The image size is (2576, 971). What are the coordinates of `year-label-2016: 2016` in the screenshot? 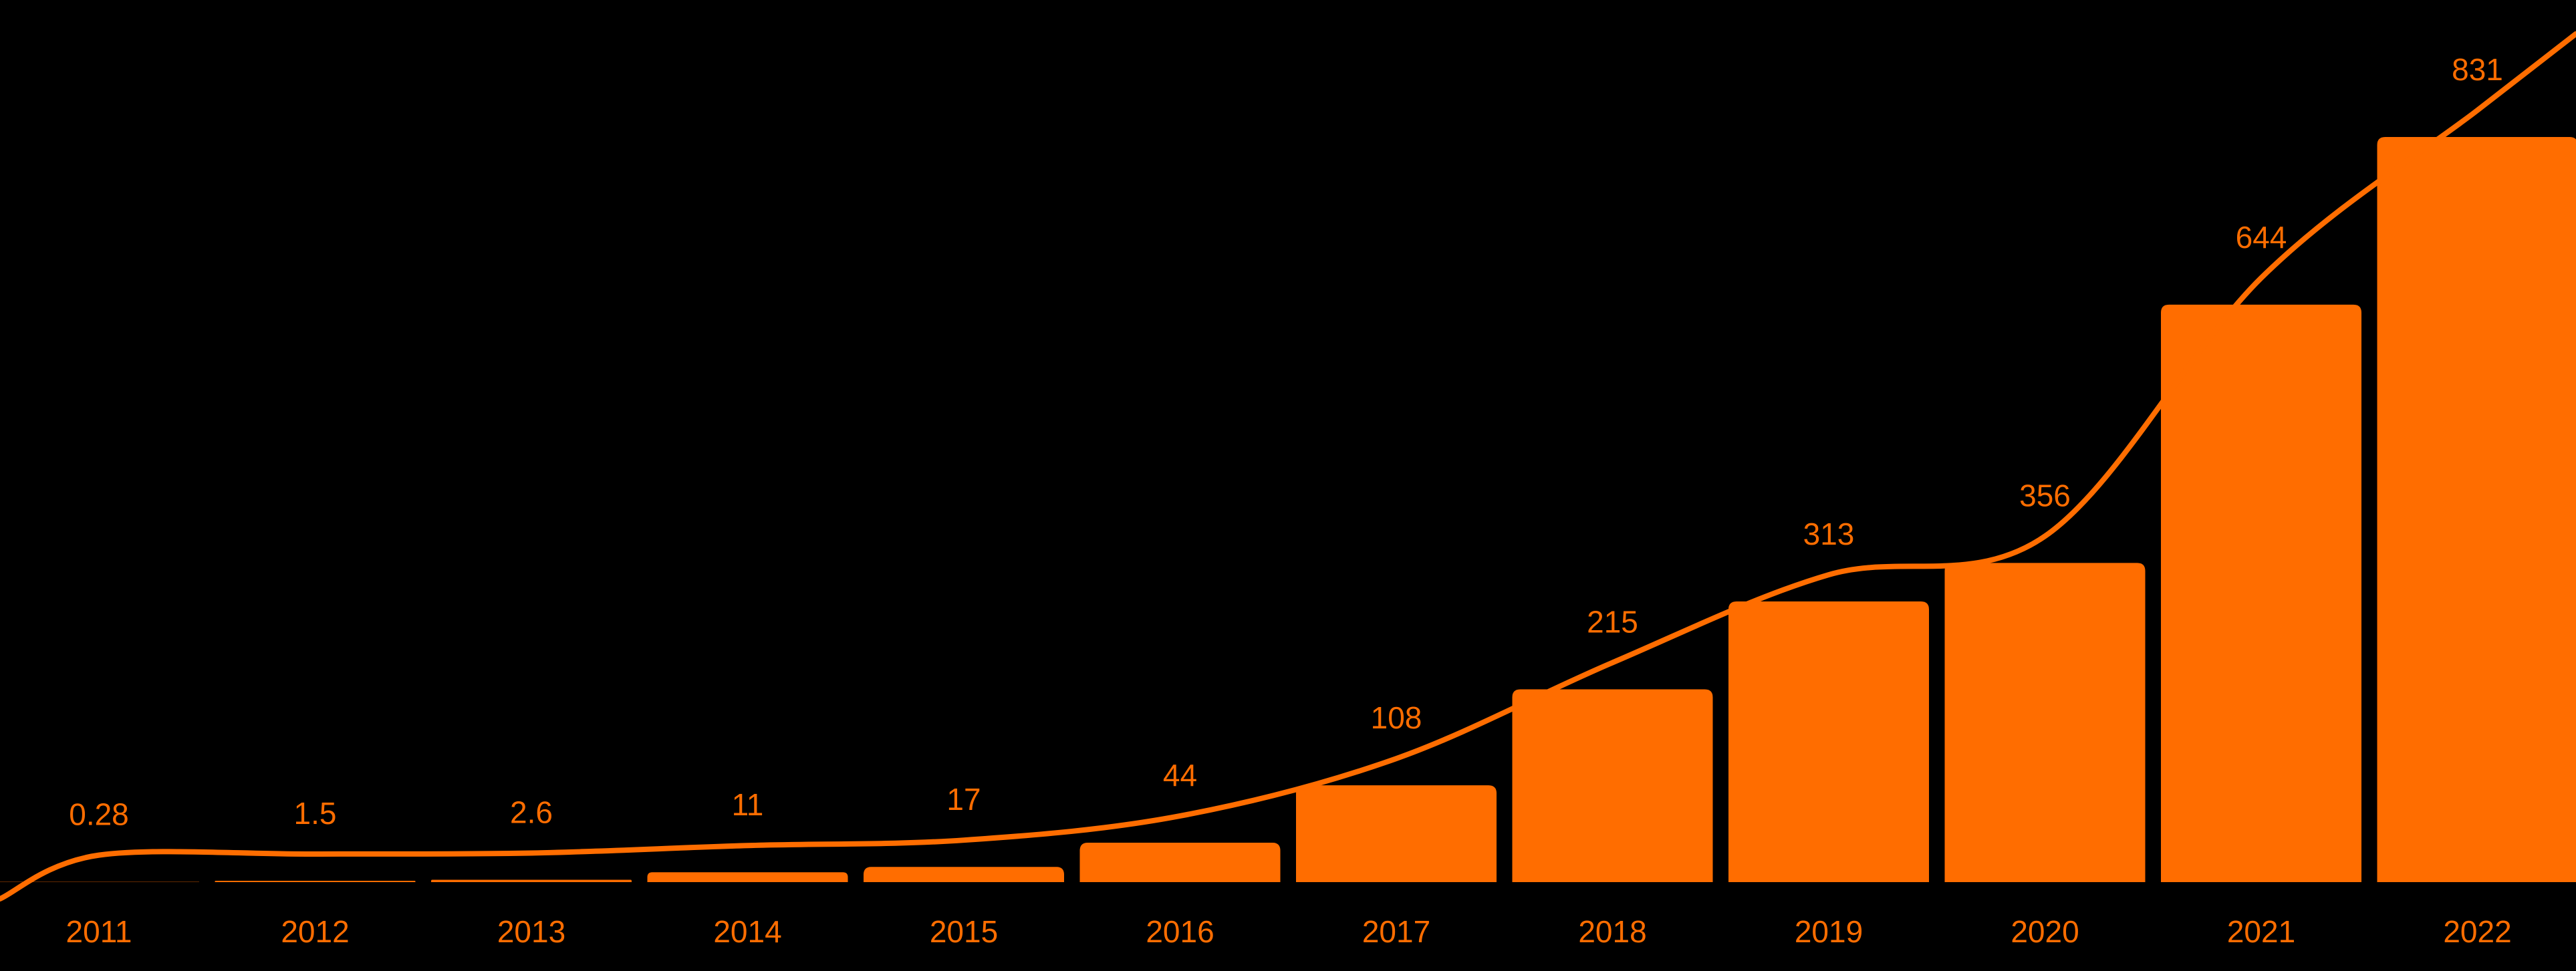 It's located at (1180, 931).